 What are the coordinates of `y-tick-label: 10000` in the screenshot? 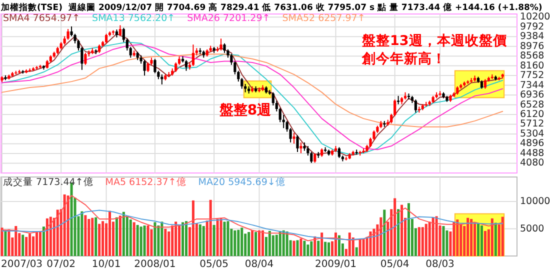 It's located at (535, 202).